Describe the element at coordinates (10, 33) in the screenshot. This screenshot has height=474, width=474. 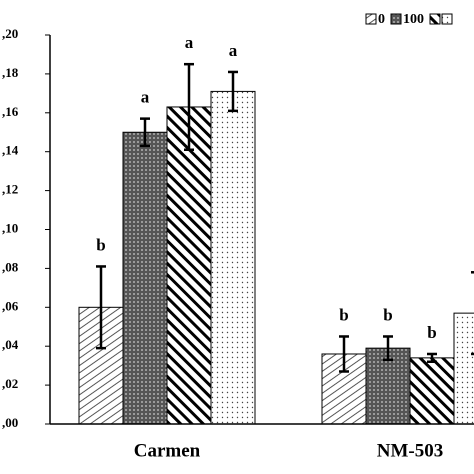
I see `y-tick-label: ,20` at that location.